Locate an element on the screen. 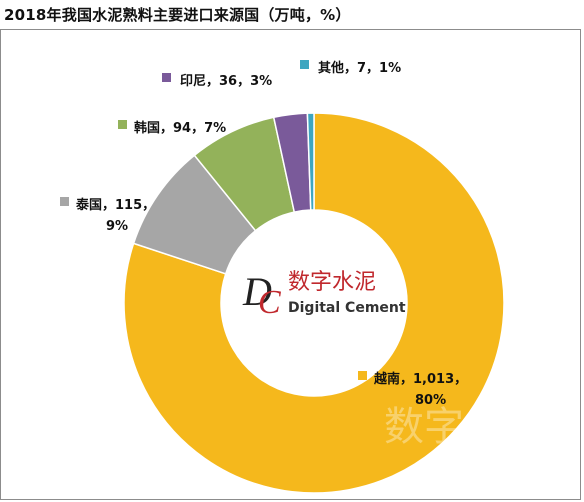  data-label-0-line-1: 80% is located at coordinates (430, 400).